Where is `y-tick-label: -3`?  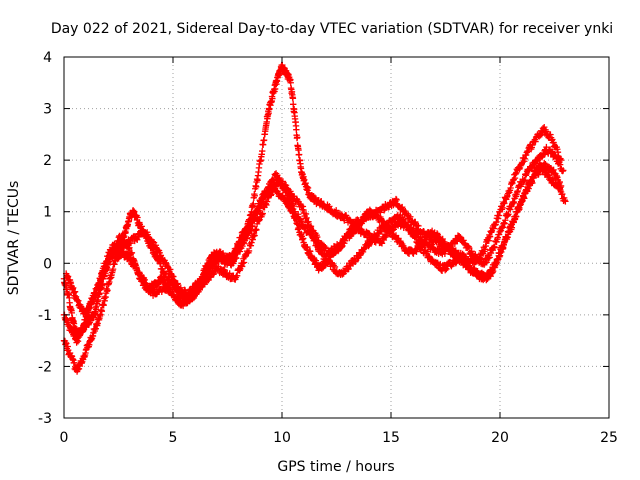
y-tick-label: -3 is located at coordinates (45, 419).